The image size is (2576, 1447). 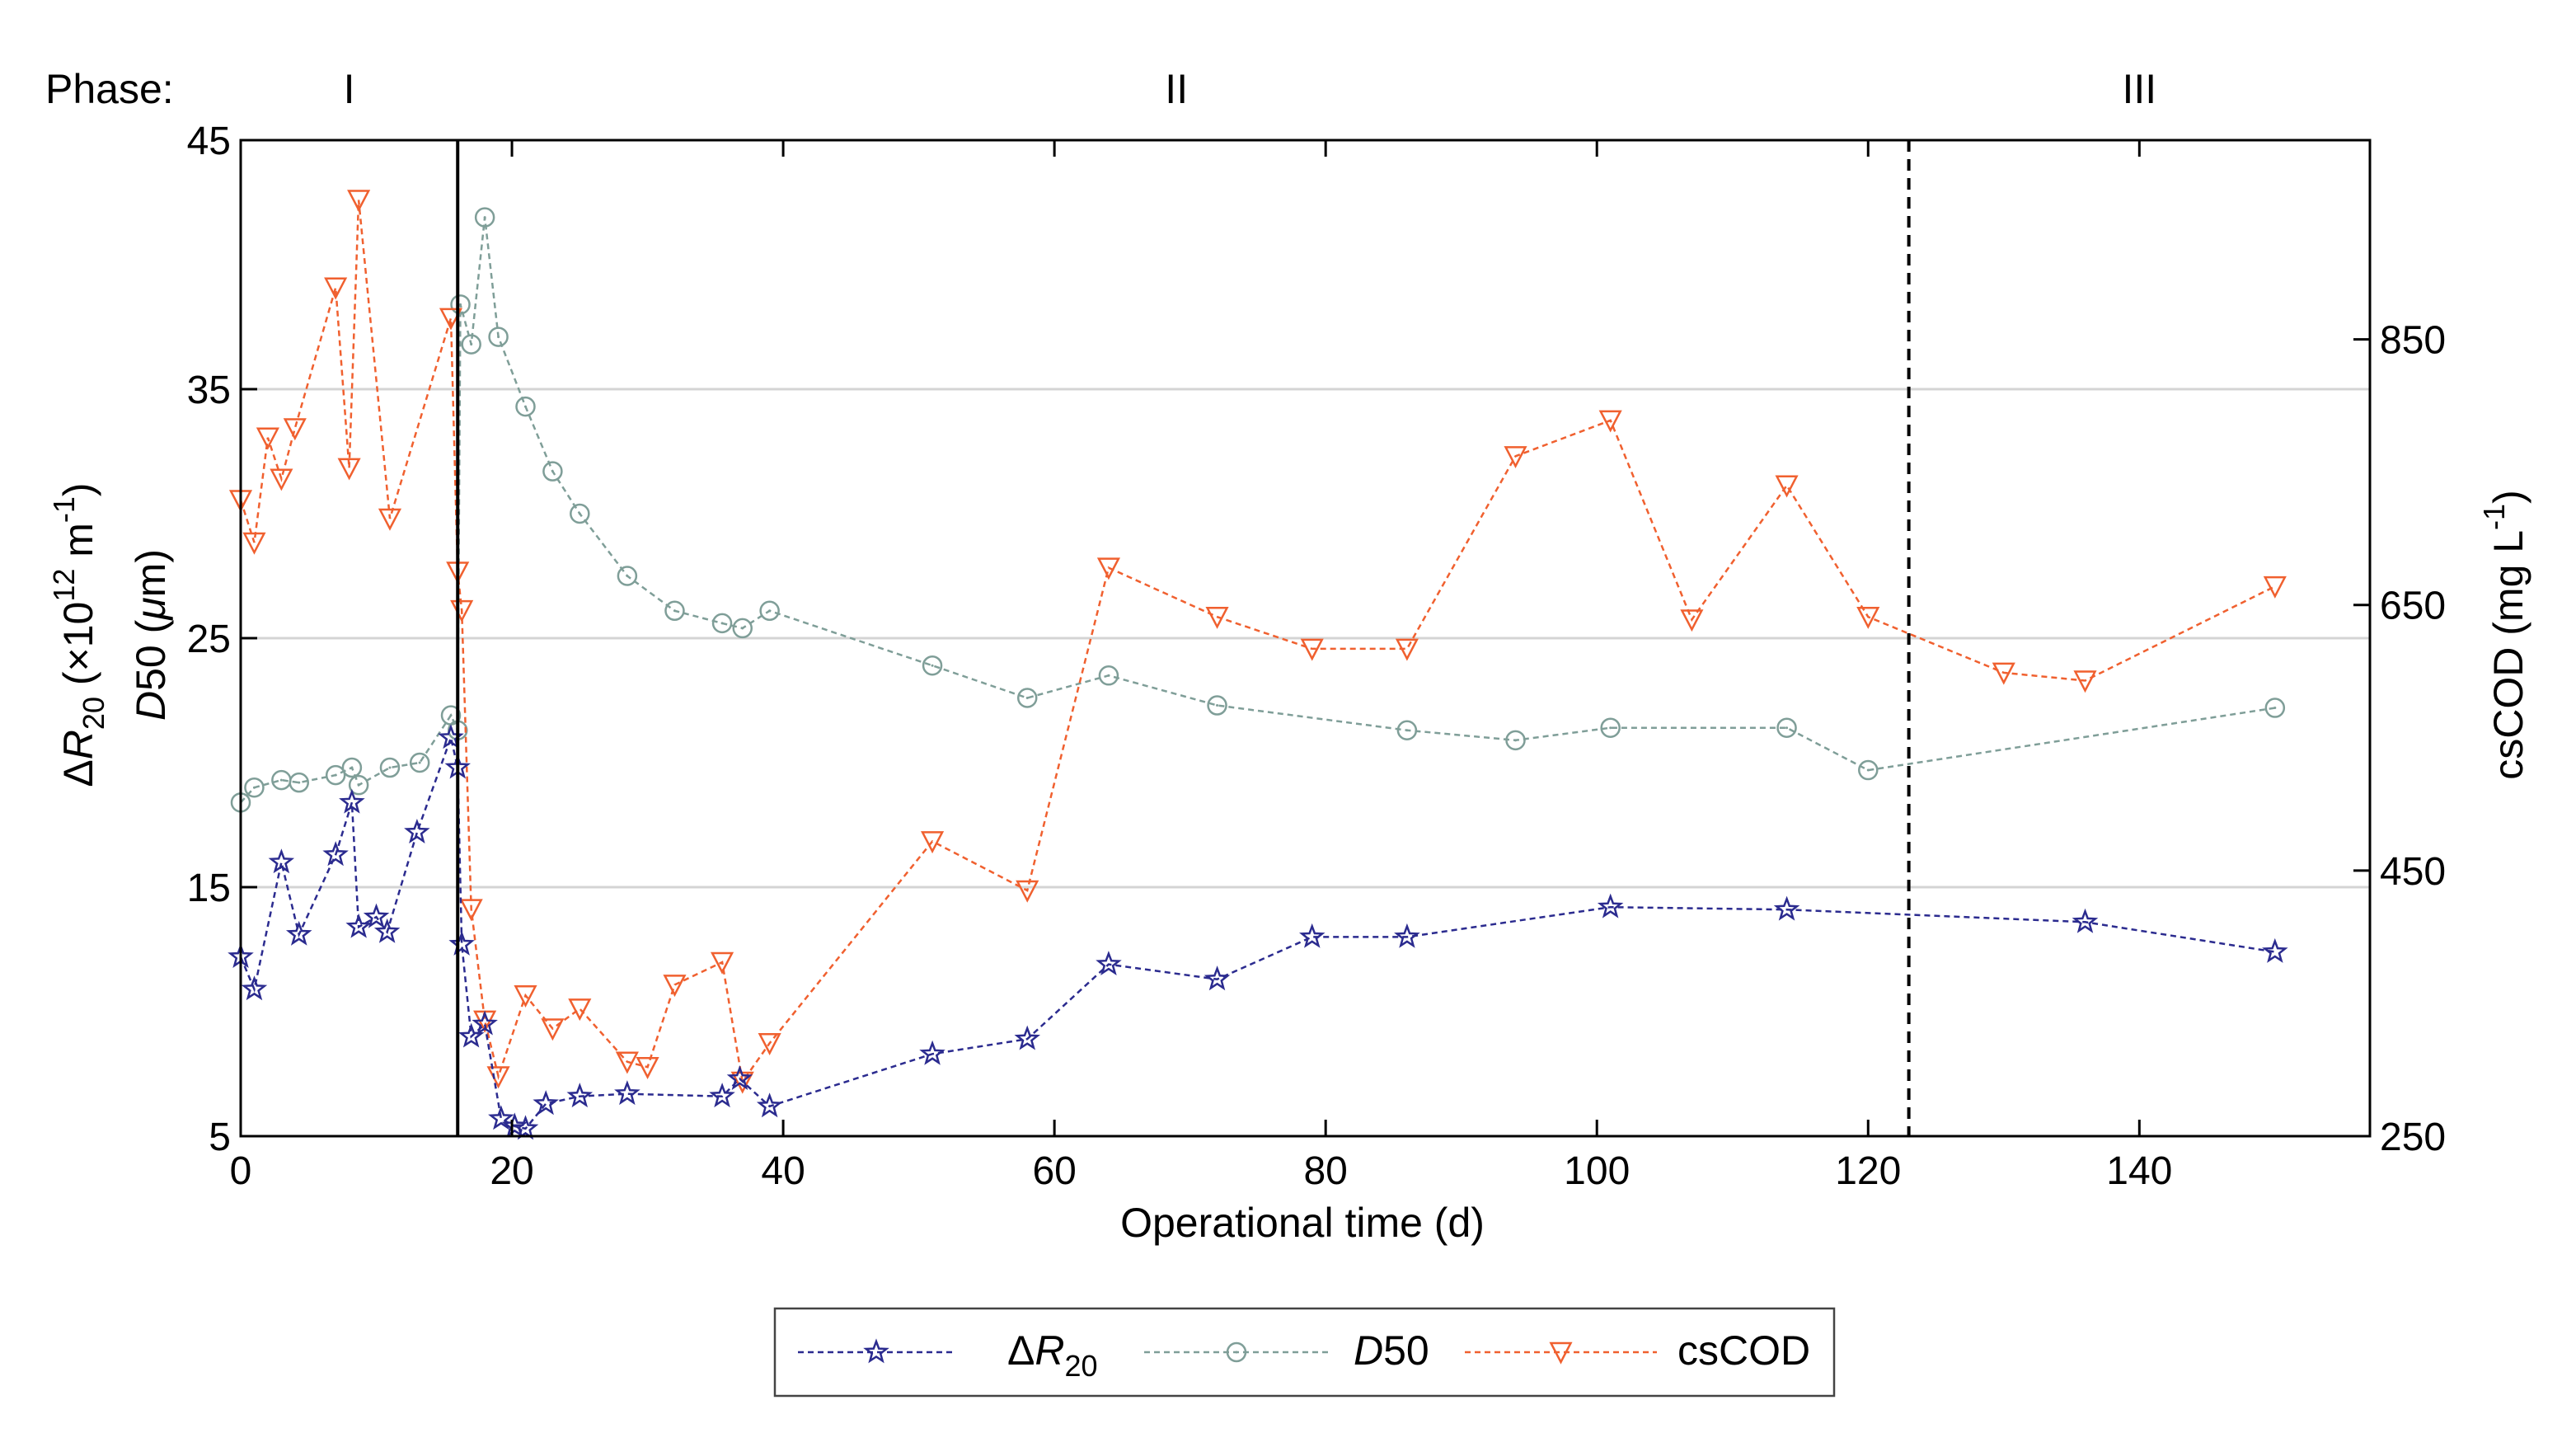 What do you see at coordinates (209, 391) in the screenshot?
I see `y-tick-label-left: 35` at bounding box center [209, 391].